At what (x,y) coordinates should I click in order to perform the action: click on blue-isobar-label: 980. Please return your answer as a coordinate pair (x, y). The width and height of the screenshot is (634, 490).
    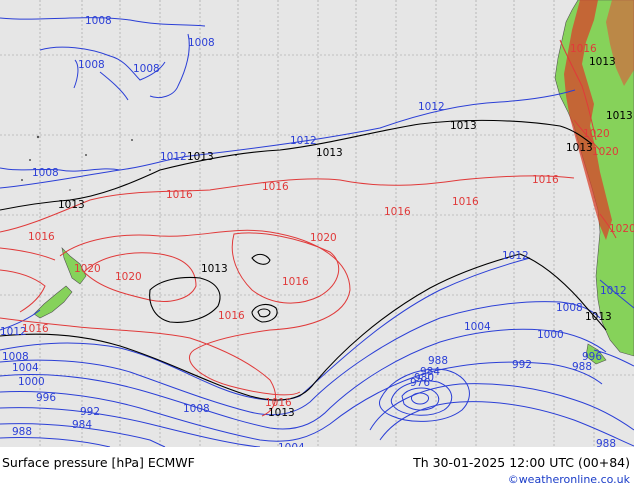
    Looking at the image, I should click on (424, 378).